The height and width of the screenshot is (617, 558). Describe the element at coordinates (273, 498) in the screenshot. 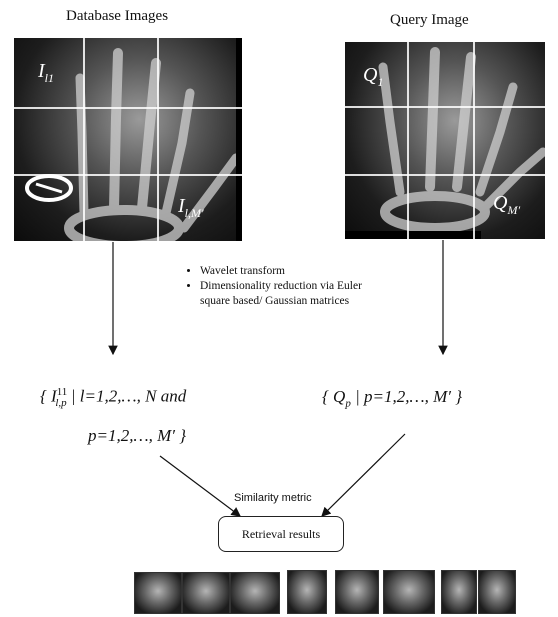

I see `similarity-metric-label: Similarity metric` at that location.